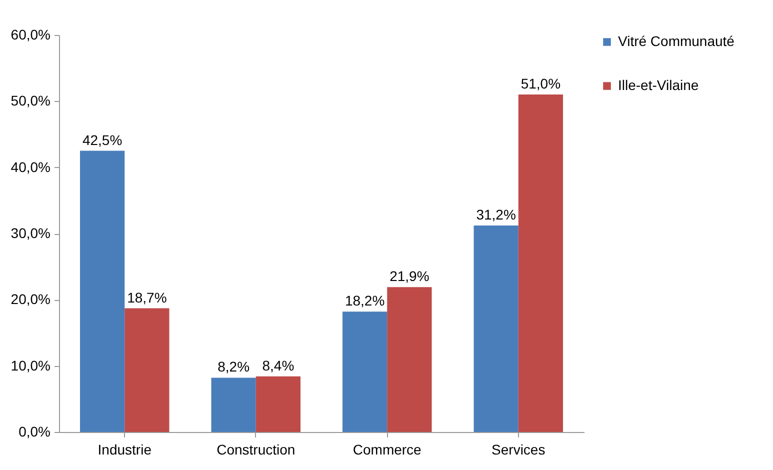 The width and height of the screenshot is (773, 470). Describe the element at coordinates (30, 299) in the screenshot. I see `y-tick-label: 20,0%` at that location.